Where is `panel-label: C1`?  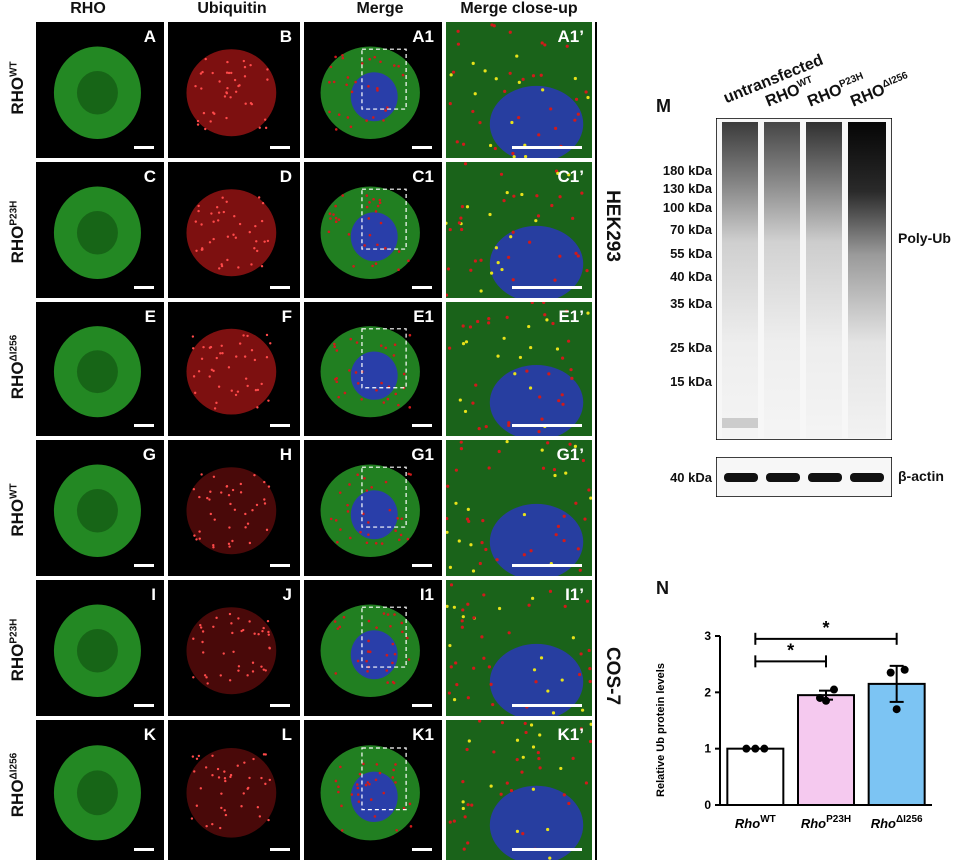
panel-label: C1 is located at coordinates (423, 176).